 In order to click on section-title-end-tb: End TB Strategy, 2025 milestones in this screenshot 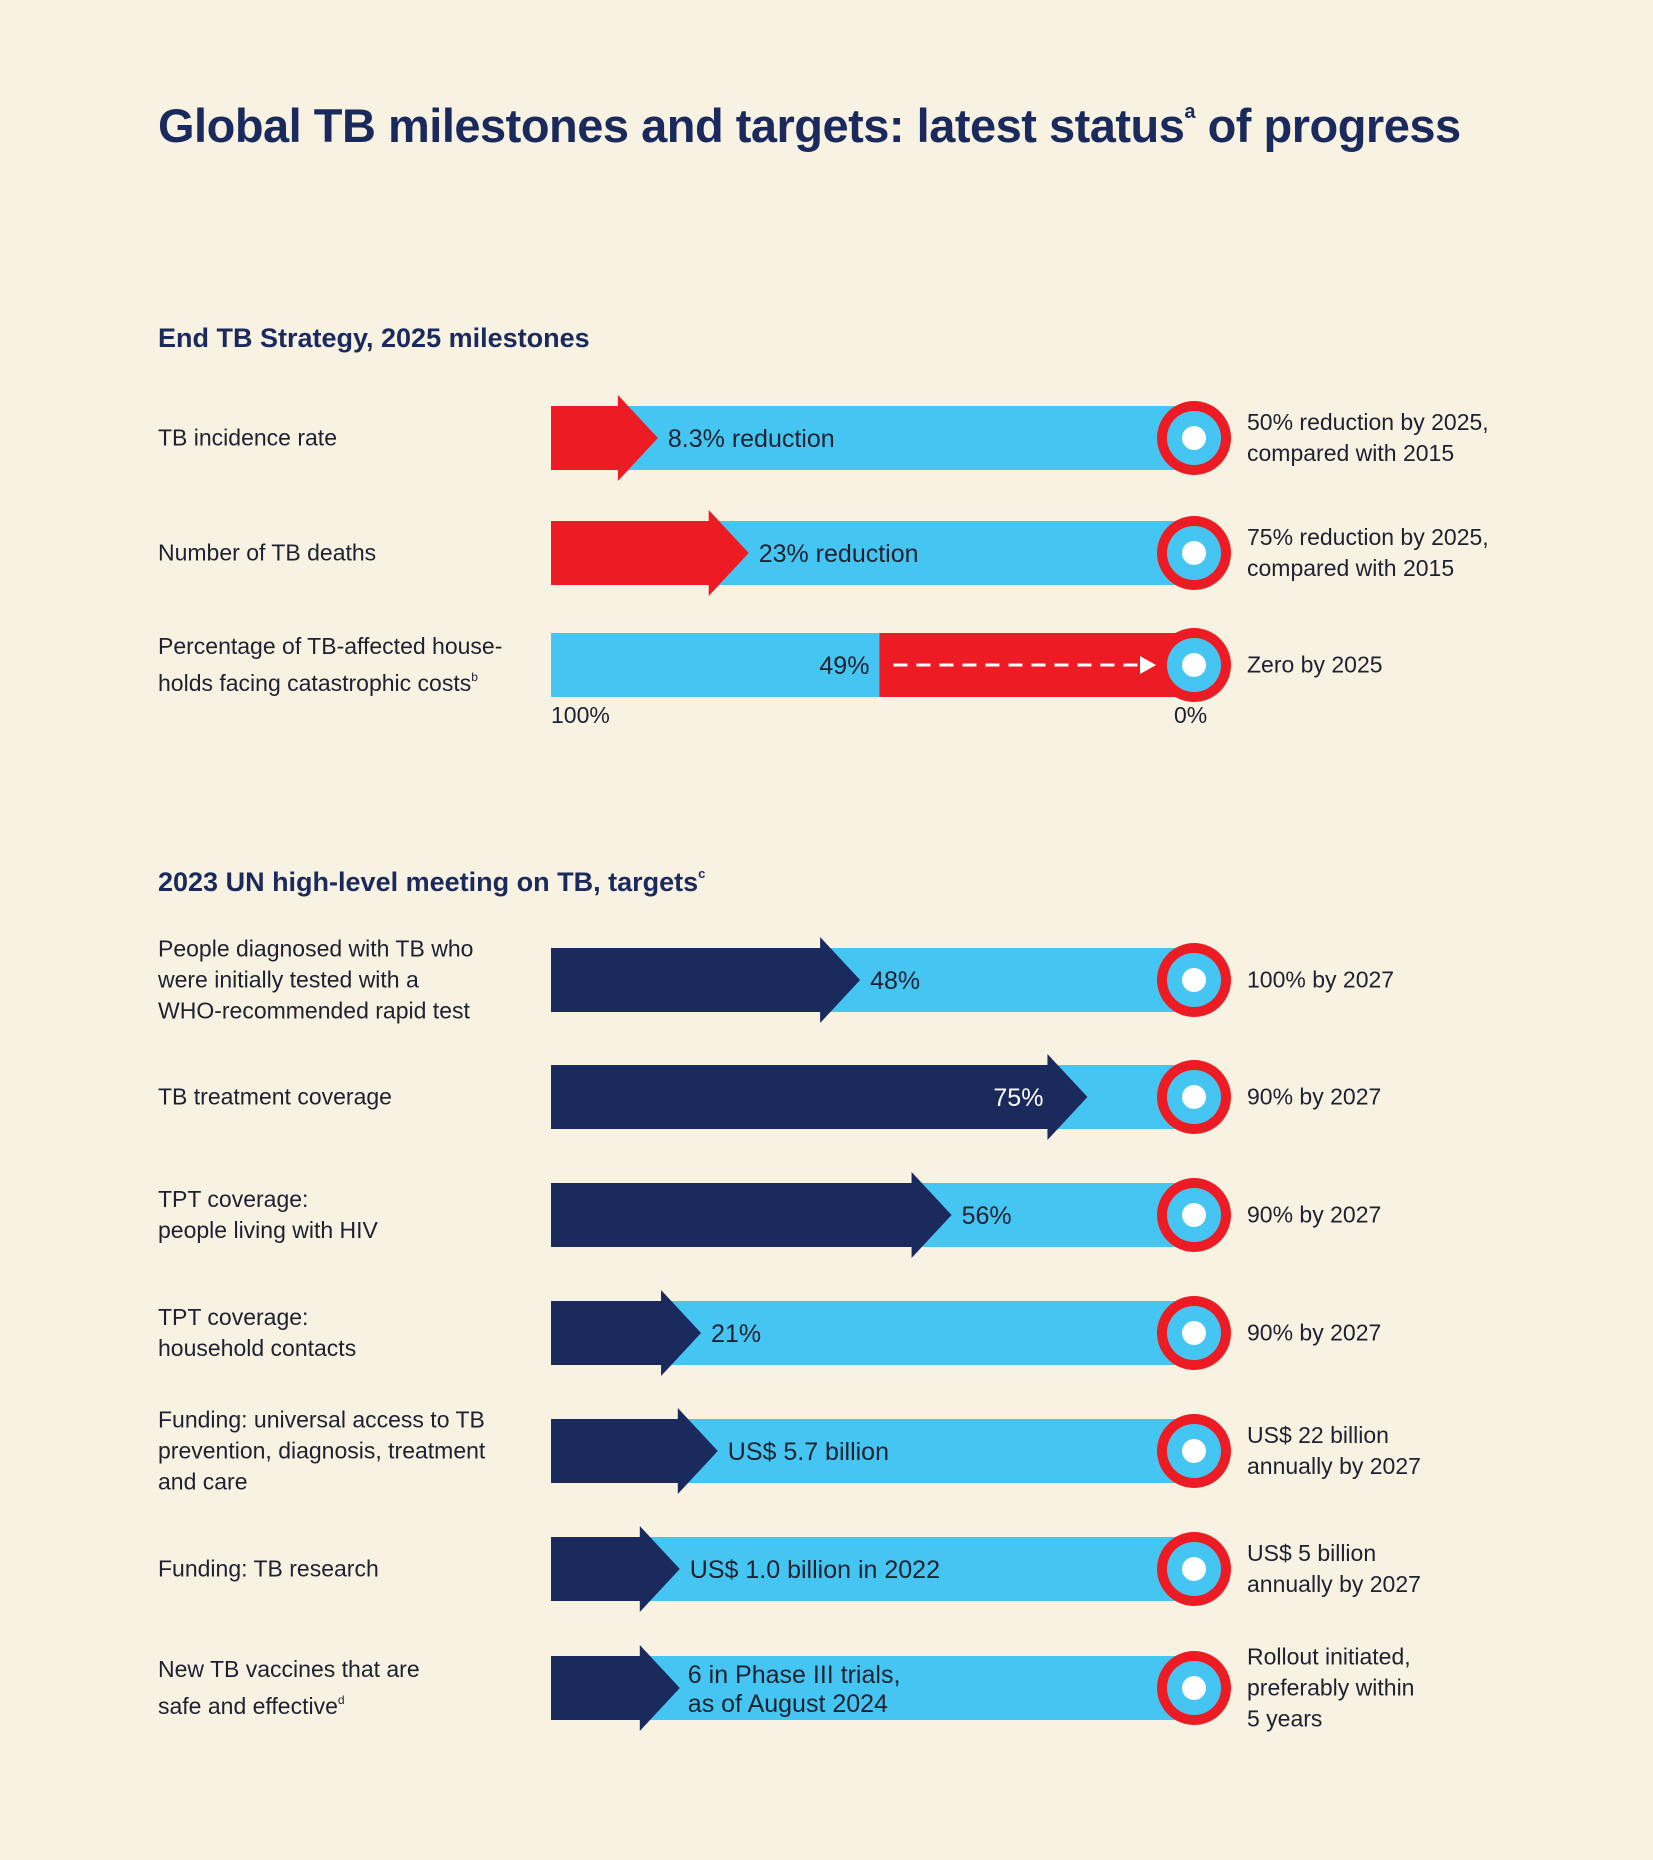, I will do `click(374, 338)`.